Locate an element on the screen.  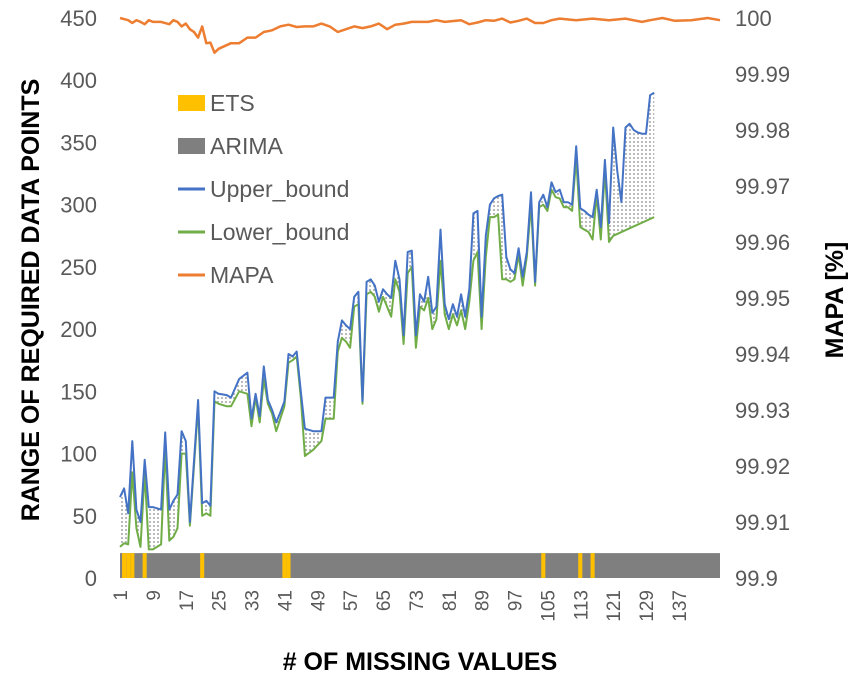
y2-tick-label: 99.92 is located at coordinates (762, 466).